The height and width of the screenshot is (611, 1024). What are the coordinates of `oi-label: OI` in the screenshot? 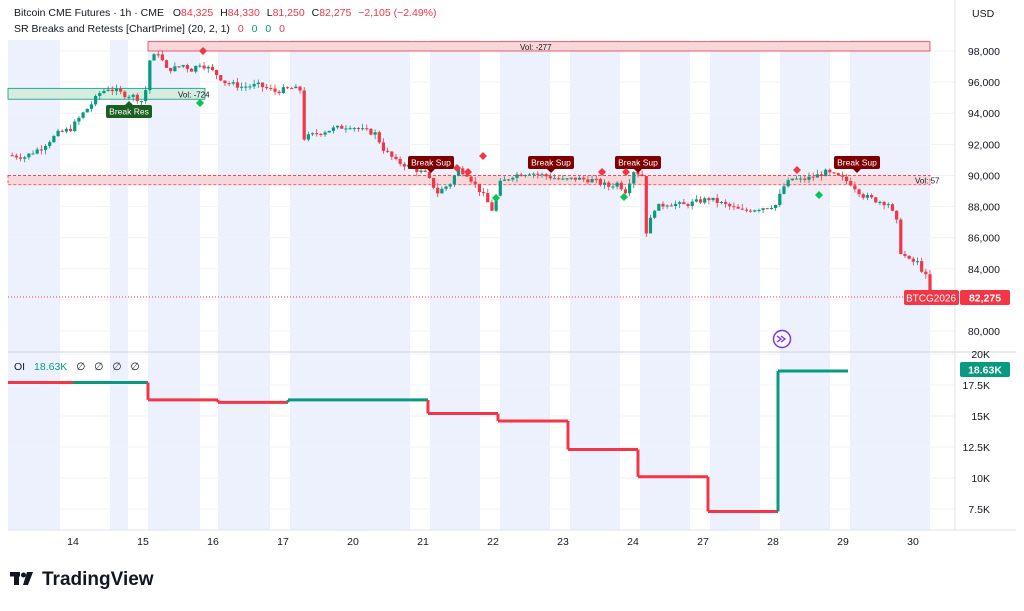 It's located at (19, 367).